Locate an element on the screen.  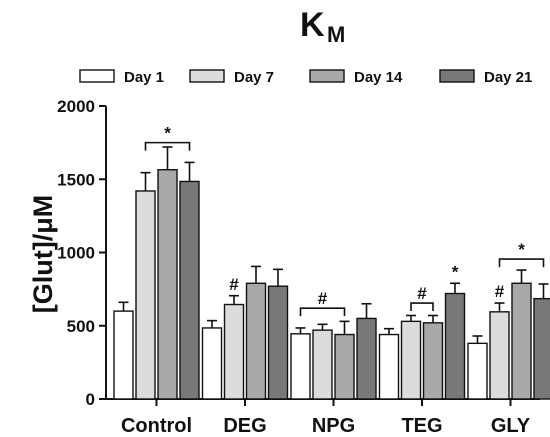
significance-mark-6: * is located at coordinates (521, 249).